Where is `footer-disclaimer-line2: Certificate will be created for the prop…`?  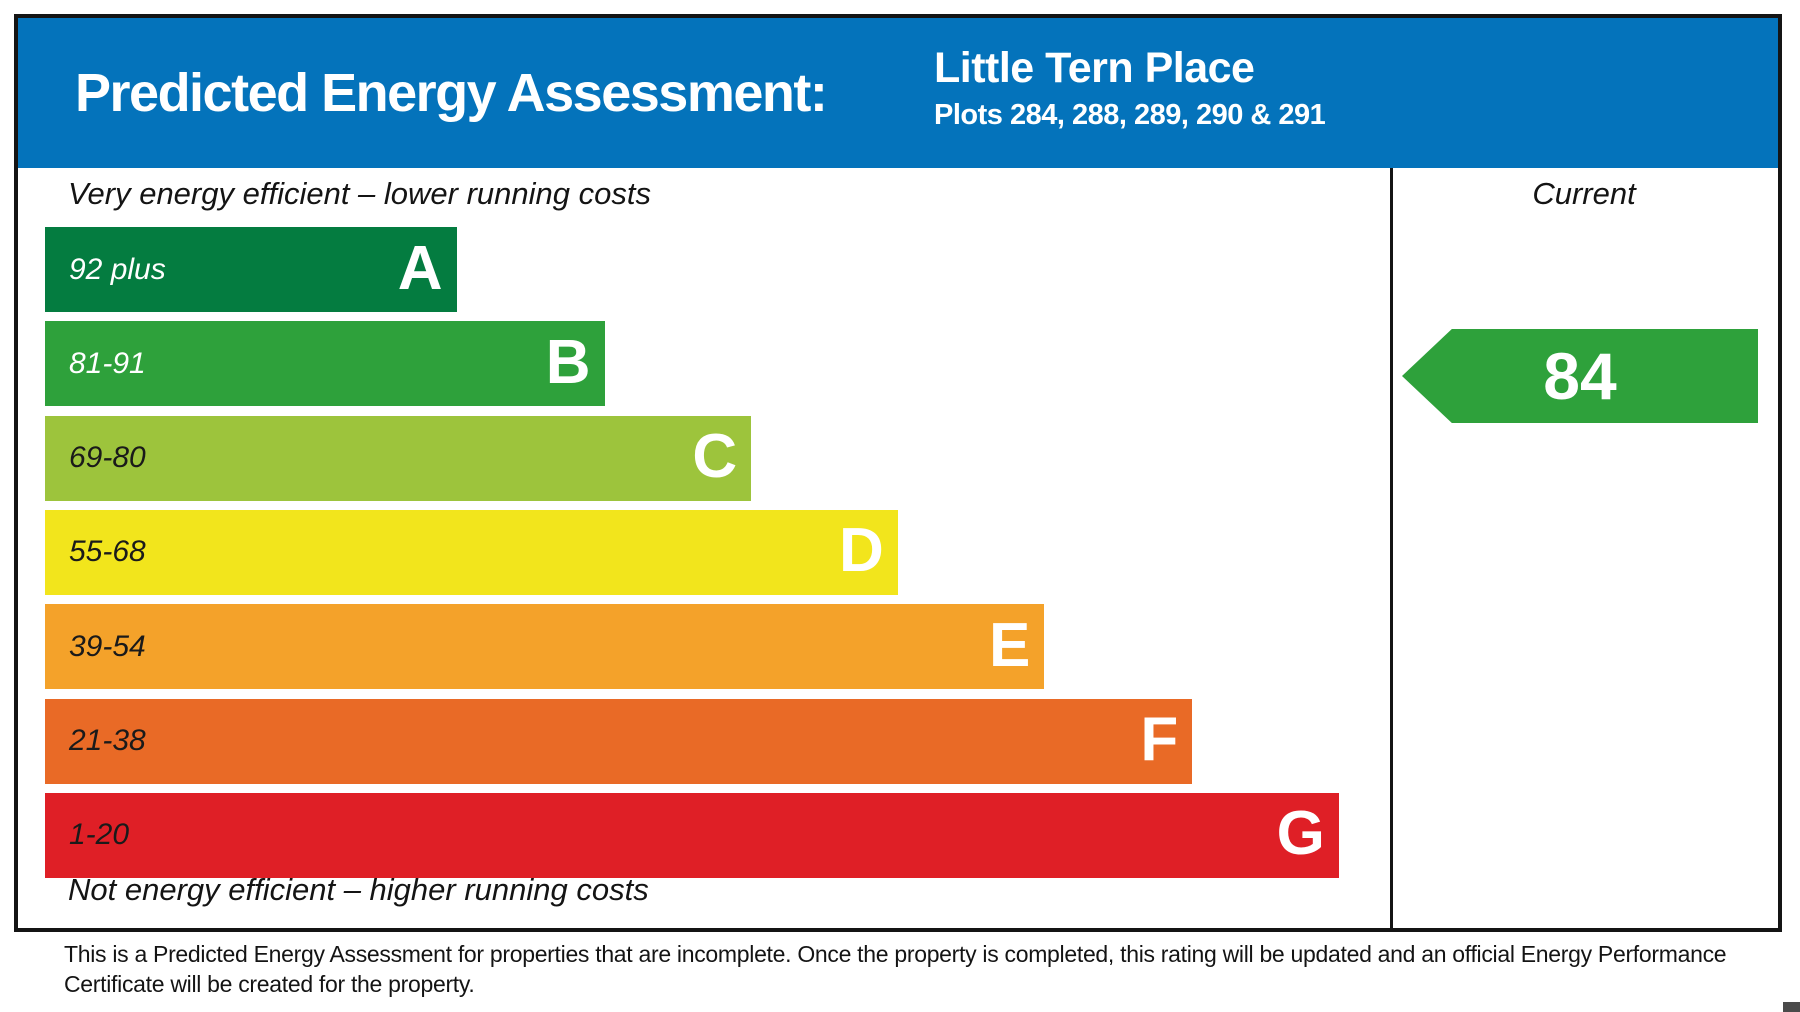
footer-disclaimer-line2: Certificate will be created for the prop… is located at coordinates (269, 983).